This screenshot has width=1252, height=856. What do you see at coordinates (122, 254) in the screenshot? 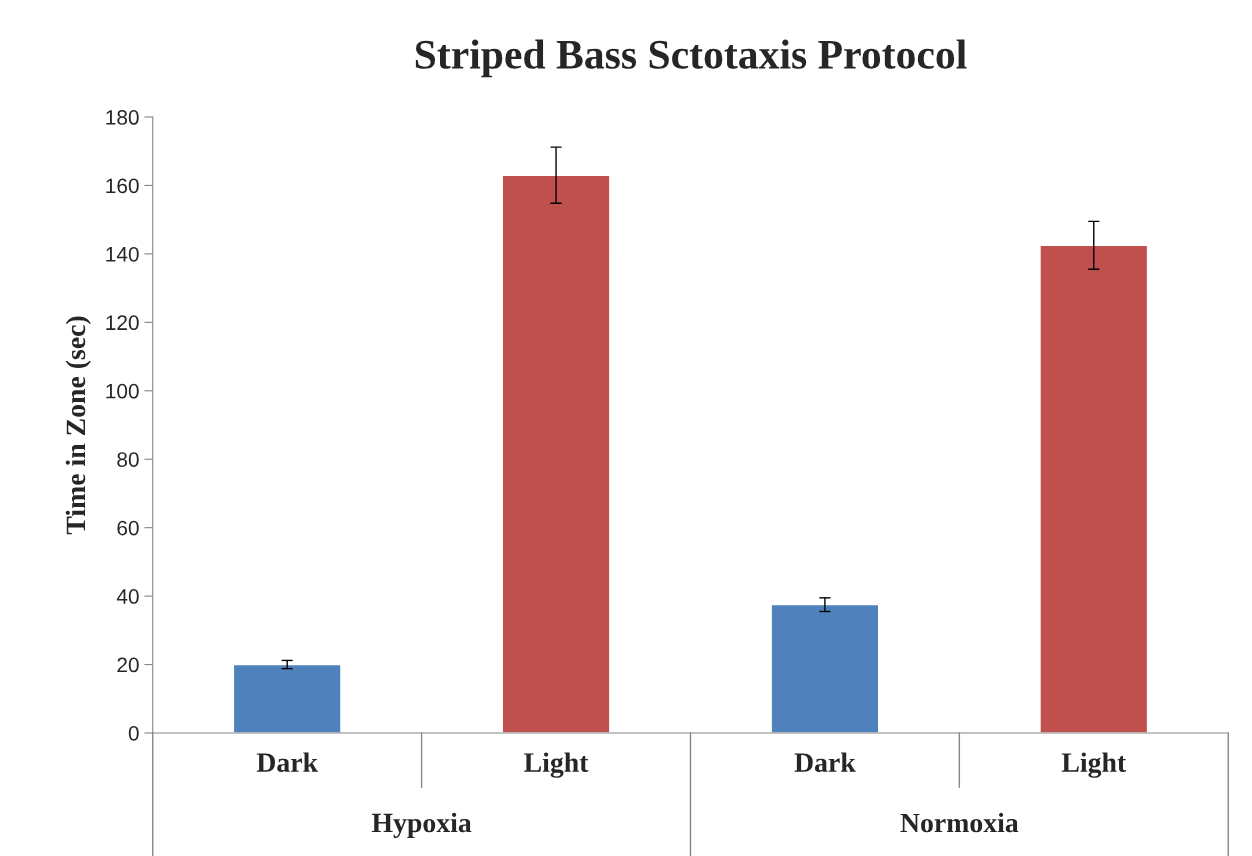
I see `y-tick-label: 140` at bounding box center [122, 254].